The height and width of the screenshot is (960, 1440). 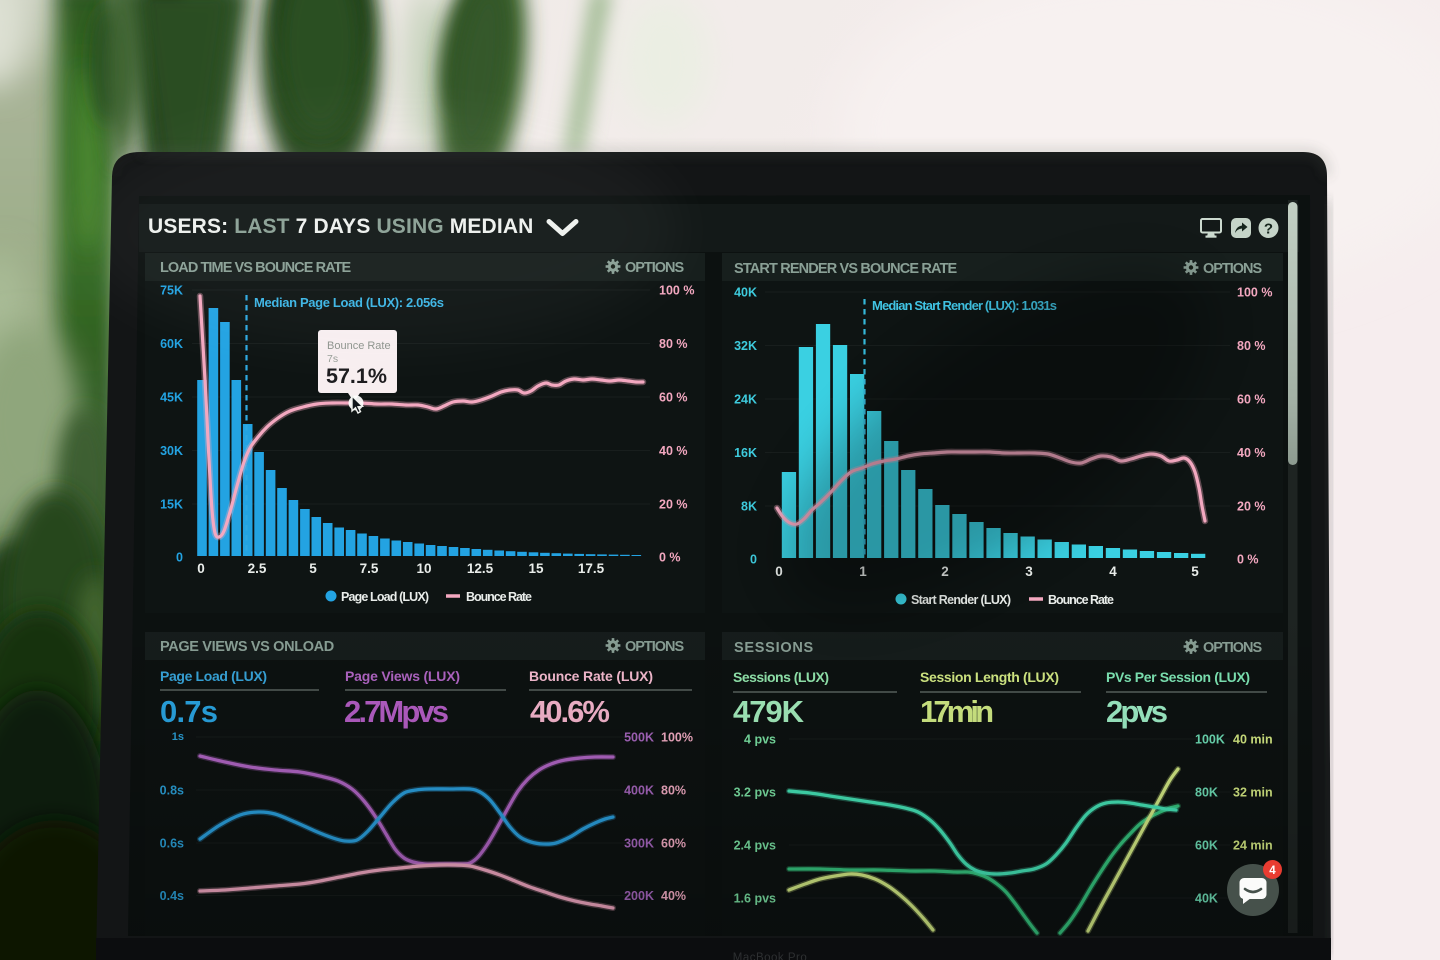 What do you see at coordinates (1272, 871) in the screenshot?
I see `svg-text: 4` at bounding box center [1272, 871].